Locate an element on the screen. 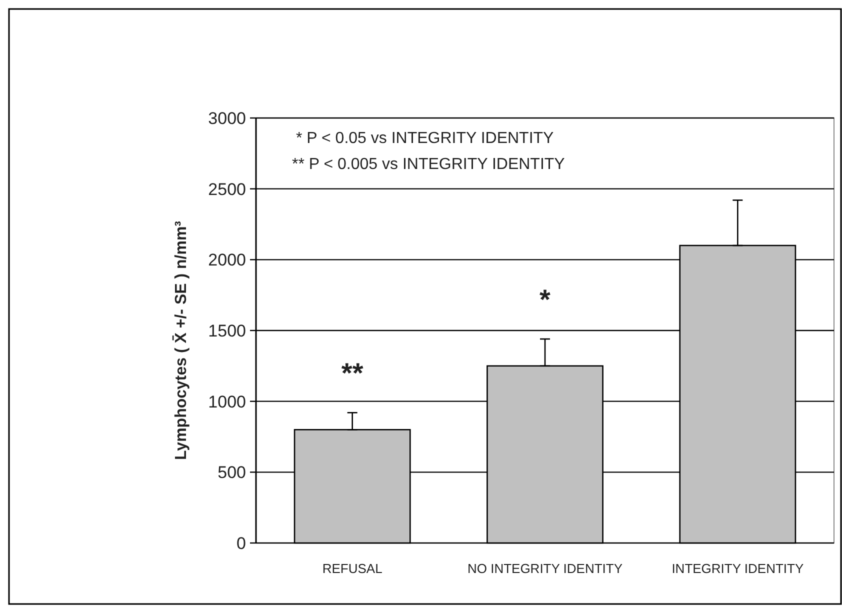 This screenshot has width=842, height=613. annotation: ** P < 0.005 vs INTEGRITY IDENTITY is located at coordinates (429, 164).